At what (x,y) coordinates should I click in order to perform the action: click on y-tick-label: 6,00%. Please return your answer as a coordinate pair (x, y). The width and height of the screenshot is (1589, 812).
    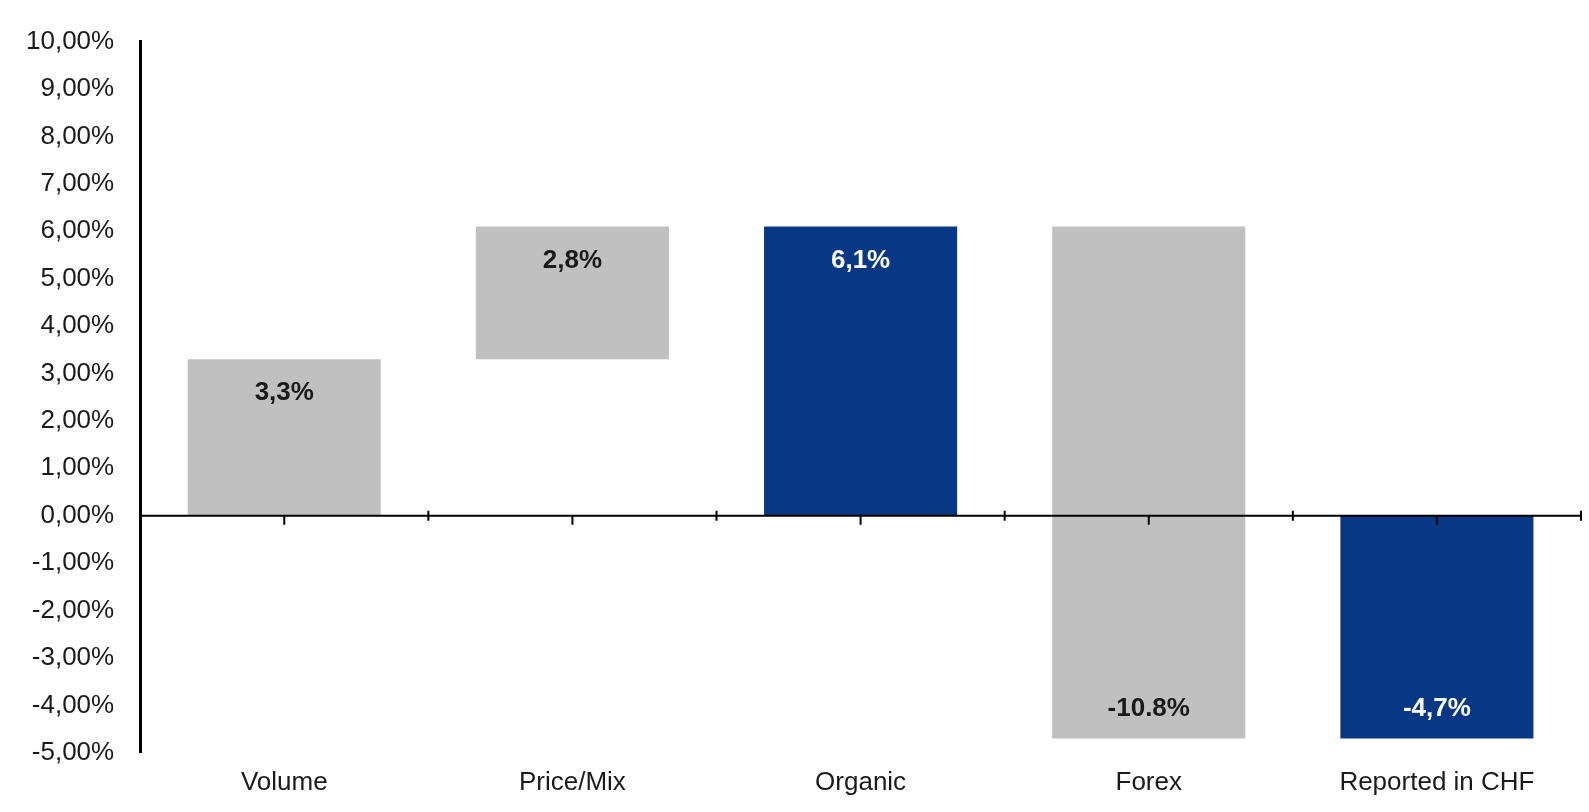
    Looking at the image, I should click on (77, 229).